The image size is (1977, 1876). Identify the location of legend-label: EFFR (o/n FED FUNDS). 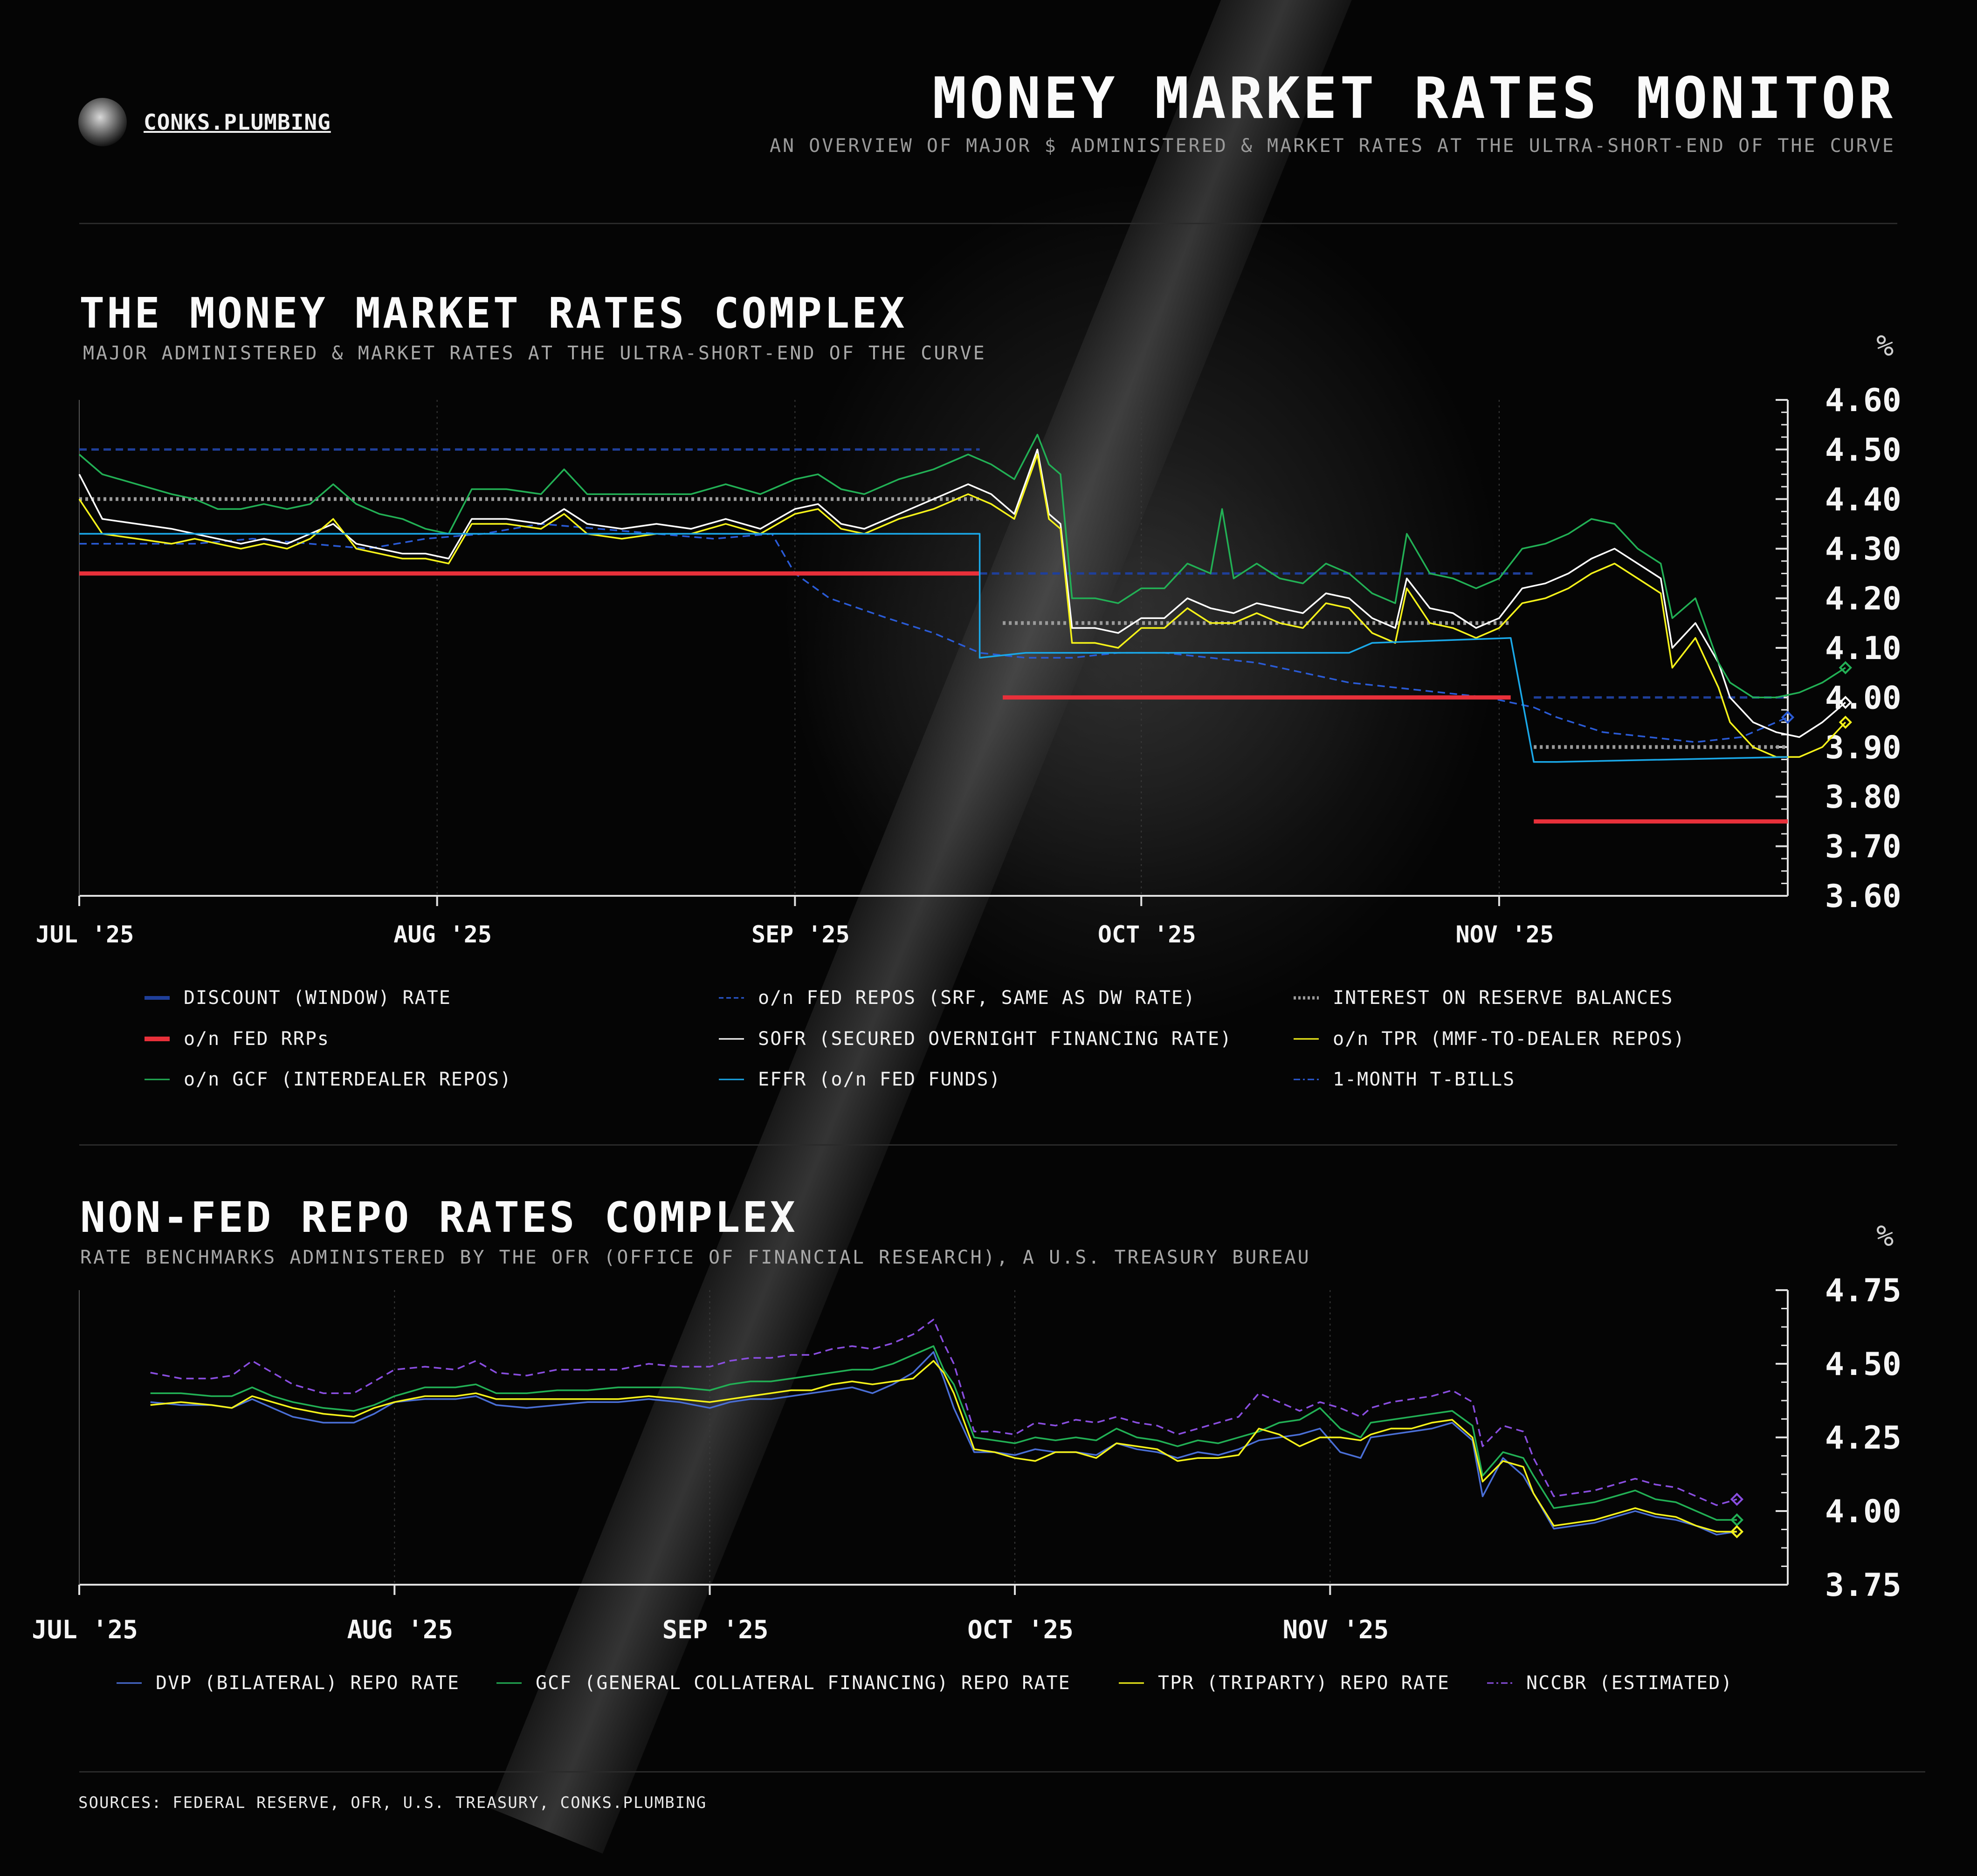
(879, 1079).